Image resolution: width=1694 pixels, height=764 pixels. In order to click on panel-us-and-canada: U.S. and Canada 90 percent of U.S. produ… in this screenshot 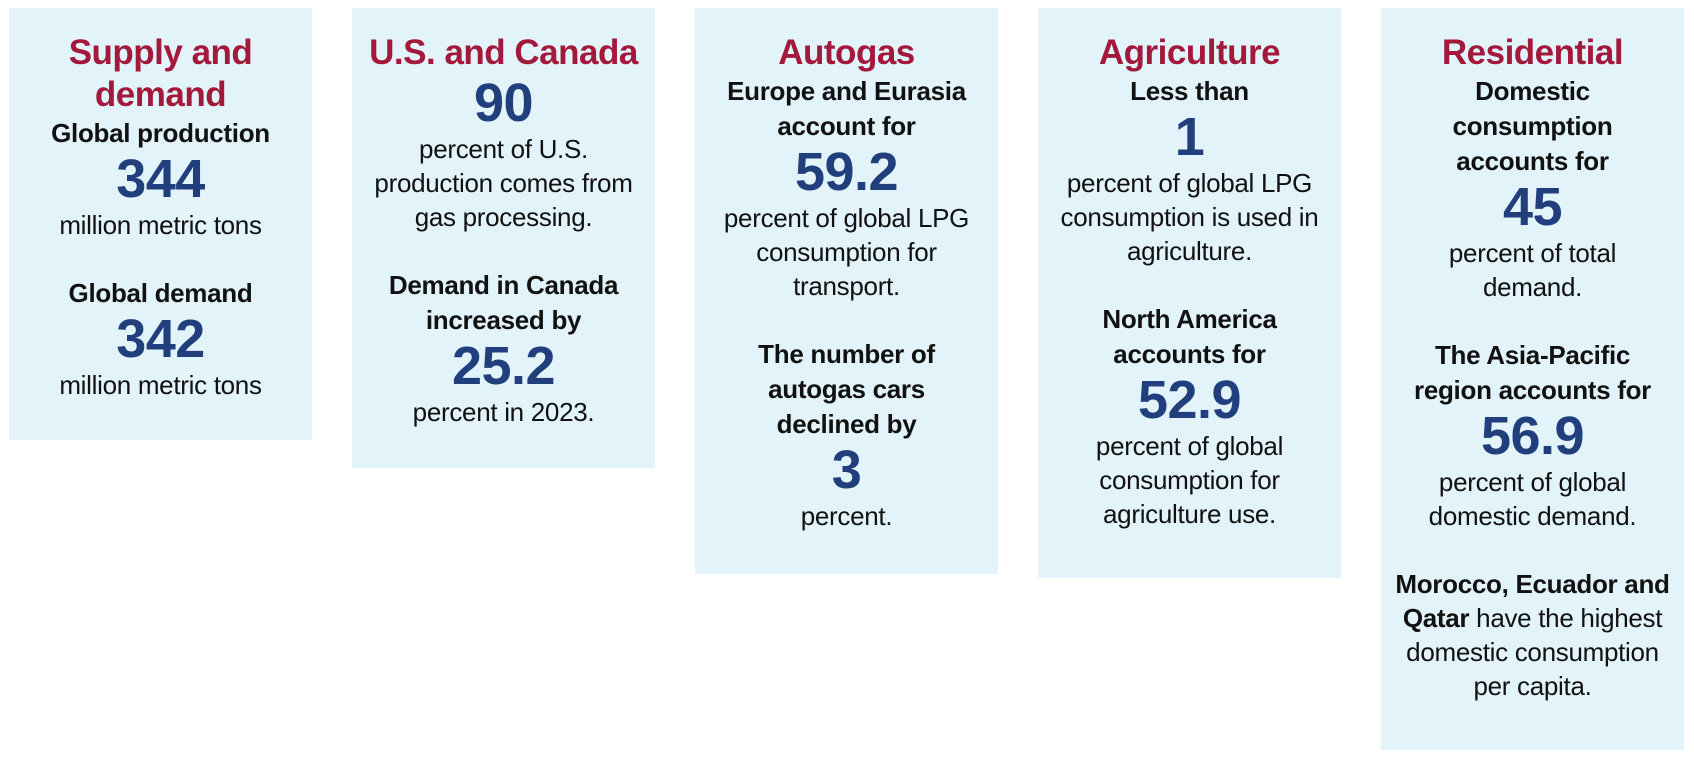, I will do `click(503, 238)`.